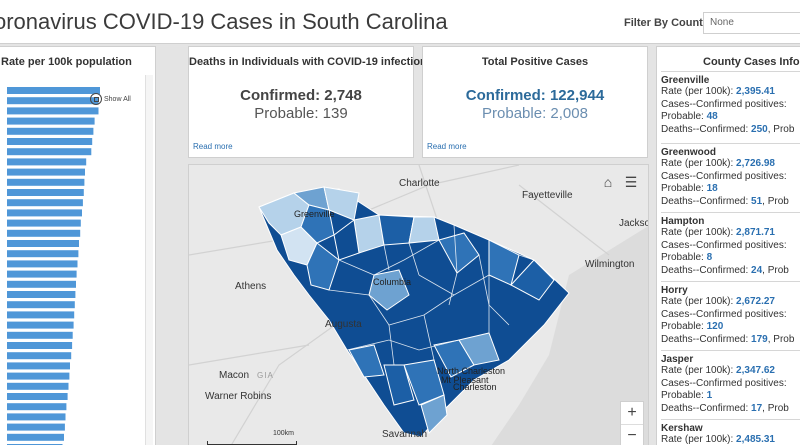 The height and width of the screenshot is (445, 800). I want to click on map-label-savannah: Savannah, so click(405, 434).